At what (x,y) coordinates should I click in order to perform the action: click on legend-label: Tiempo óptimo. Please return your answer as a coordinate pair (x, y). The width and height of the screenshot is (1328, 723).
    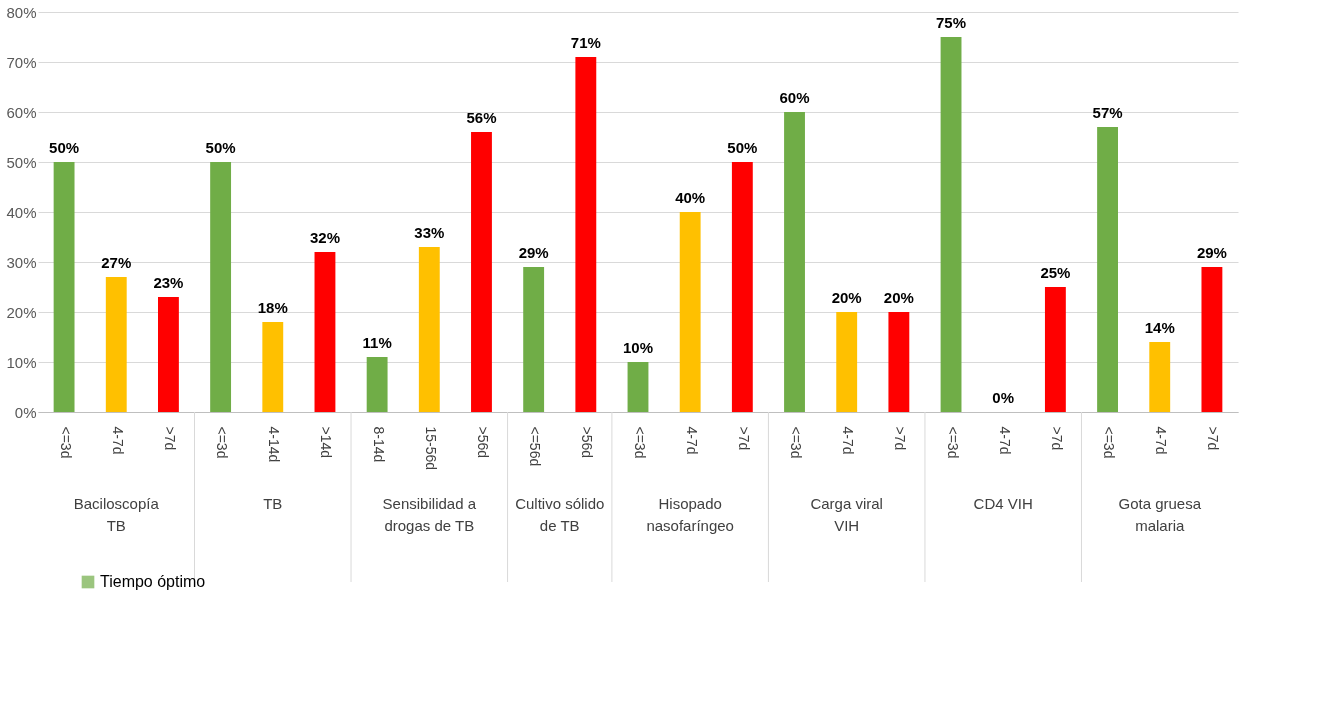
    Looking at the image, I should click on (153, 581).